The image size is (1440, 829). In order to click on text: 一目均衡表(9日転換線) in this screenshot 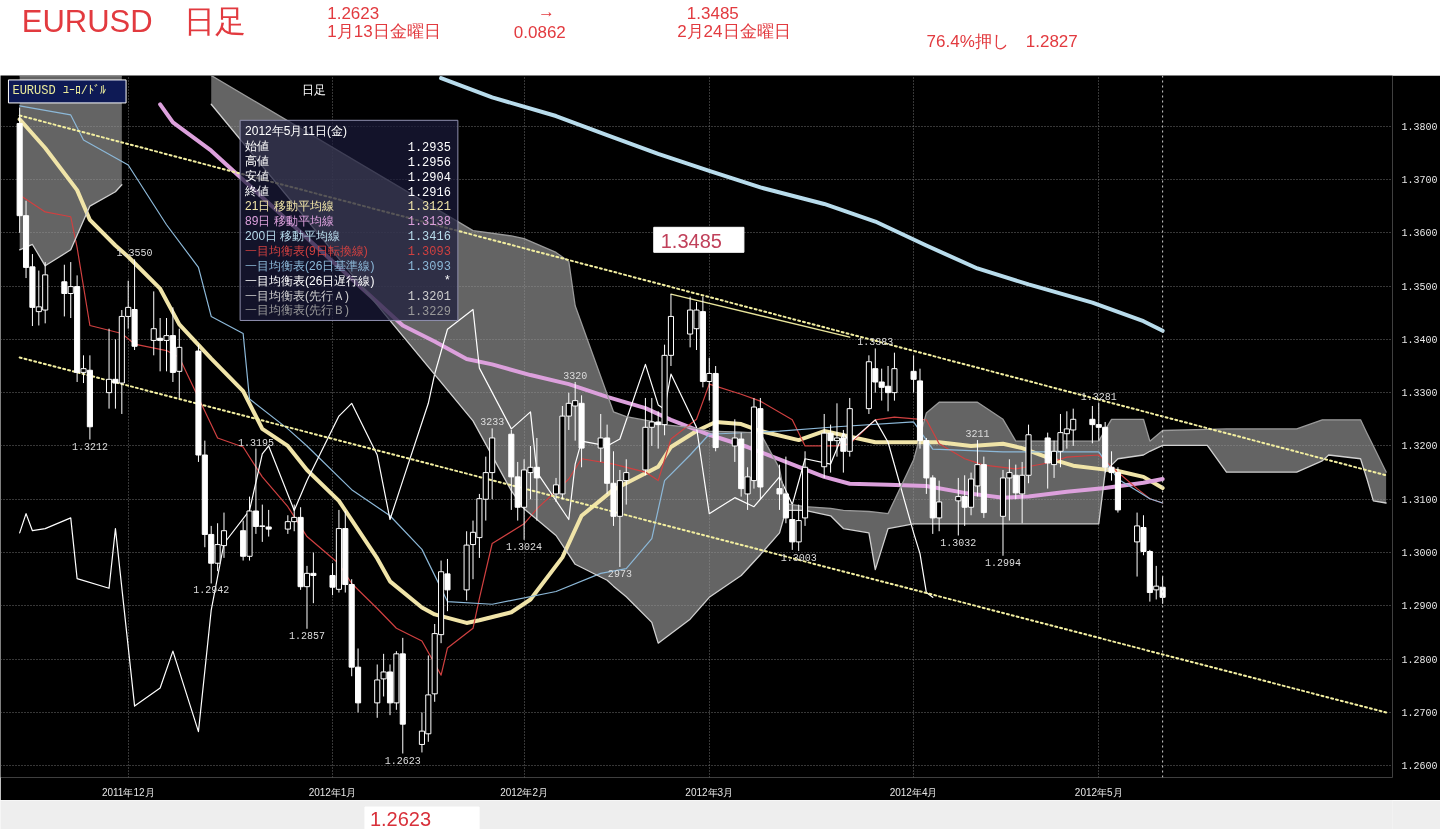, I will do `click(306, 250)`.